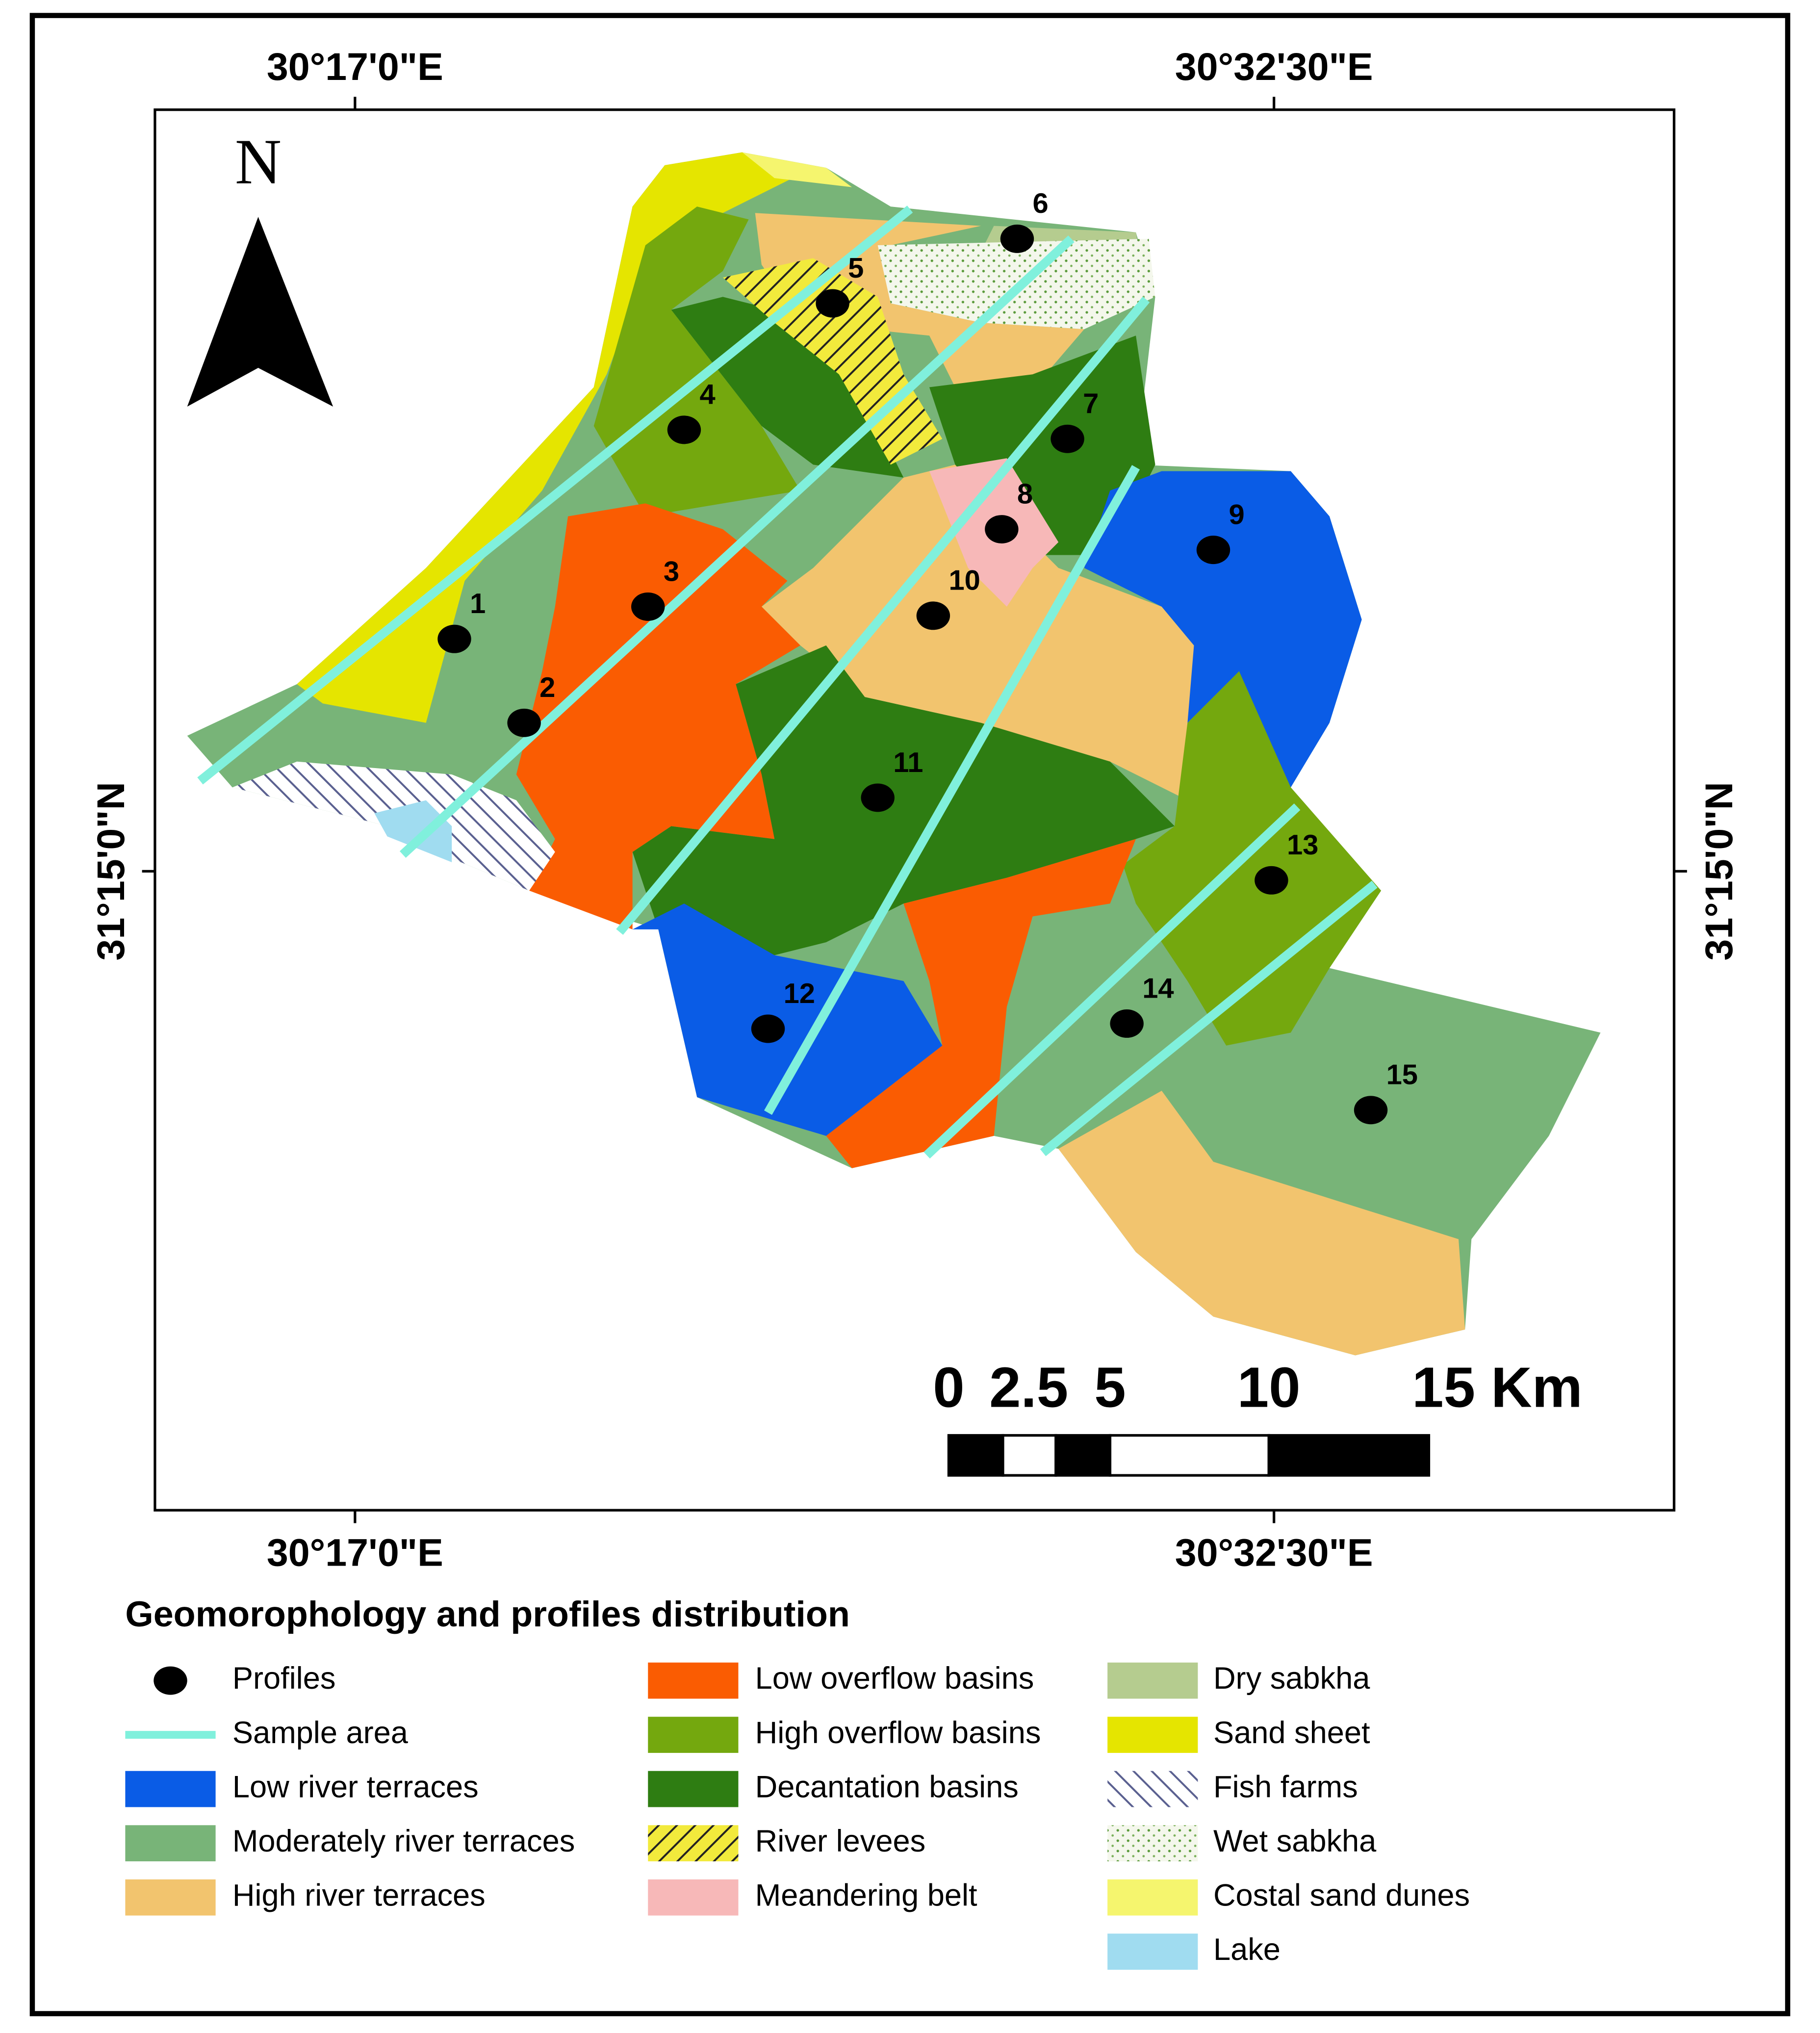 This screenshot has width=1820, height=2033. What do you see at coordinates (948, 1387) in the screenshot?
I see `scale-label: 0` at bounding box center [948, 1387].